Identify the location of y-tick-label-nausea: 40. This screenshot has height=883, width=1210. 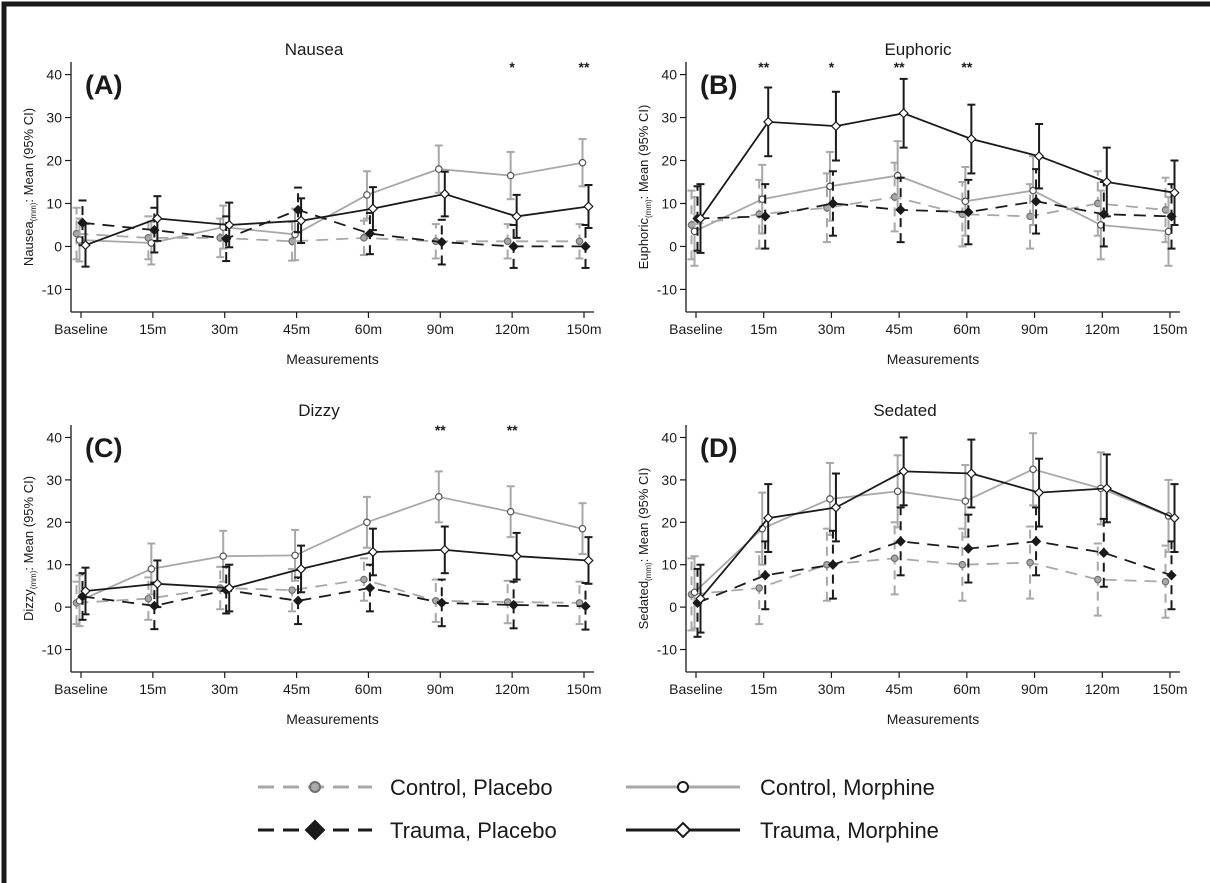
(54, 75).